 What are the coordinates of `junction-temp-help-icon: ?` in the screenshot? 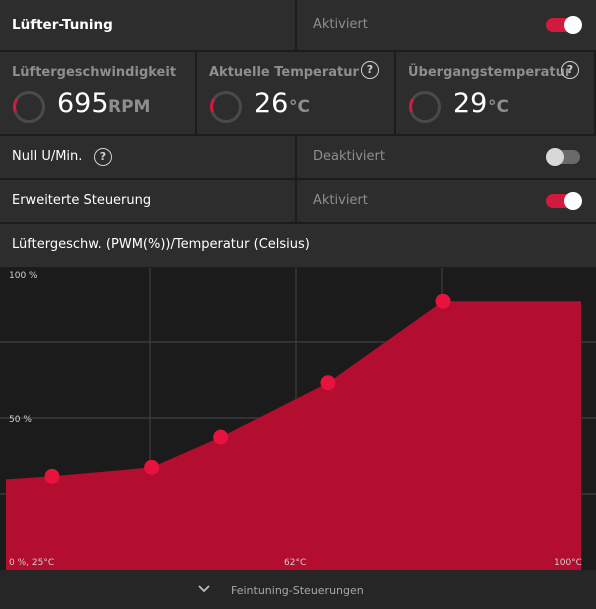 It's located at (570, 70).